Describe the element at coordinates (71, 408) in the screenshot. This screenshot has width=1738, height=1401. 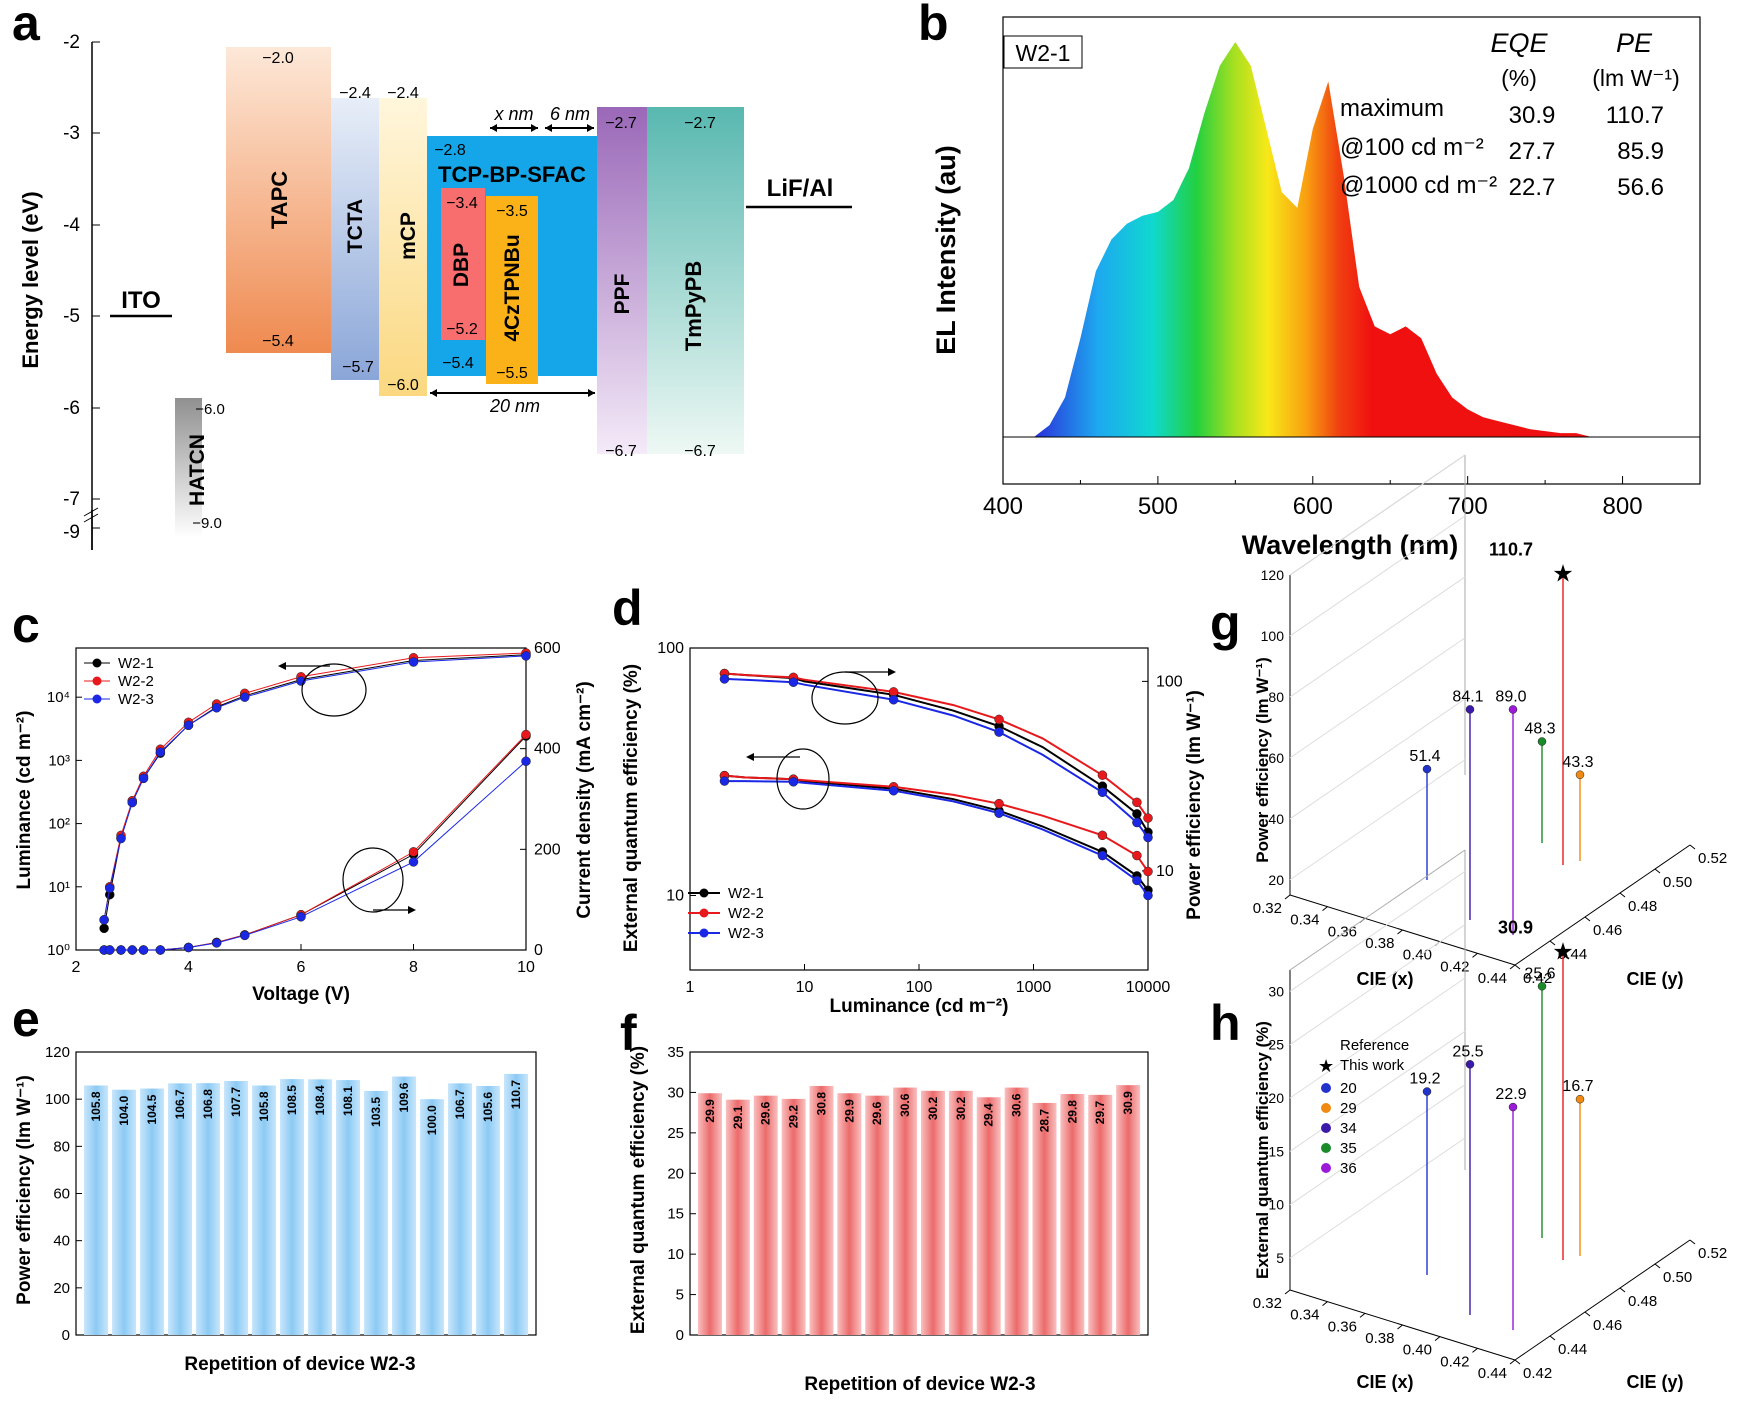
I see `a-ytick: -6` at that location.